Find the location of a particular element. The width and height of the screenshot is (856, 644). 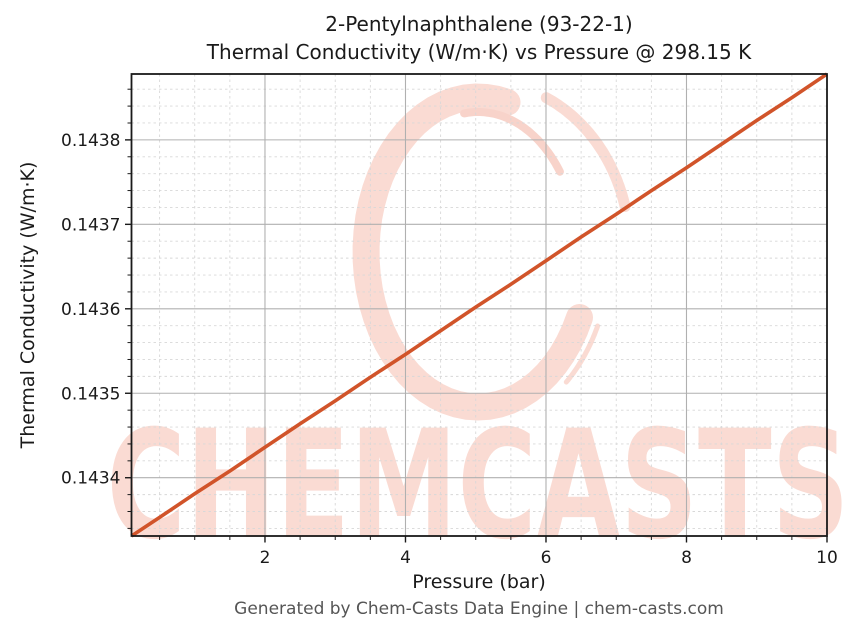

y-tick-label: 0.1436 is located at coordinates (90, 310).